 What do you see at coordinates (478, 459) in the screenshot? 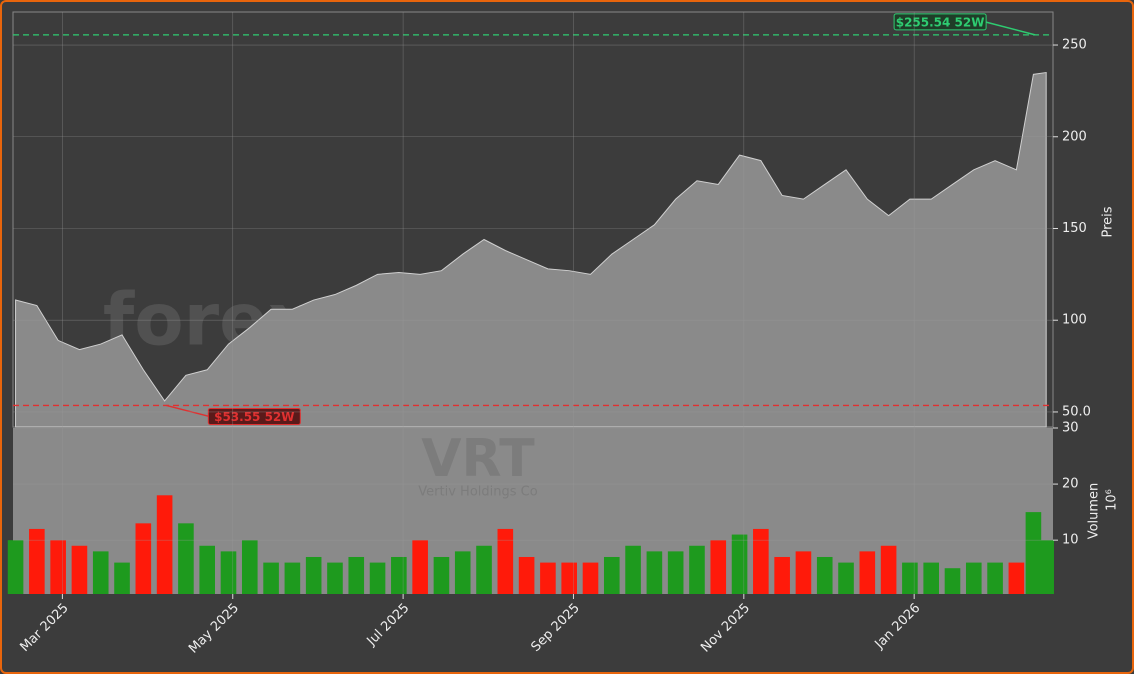
I see `watermark: VRT` at bounding box center [478, 459].